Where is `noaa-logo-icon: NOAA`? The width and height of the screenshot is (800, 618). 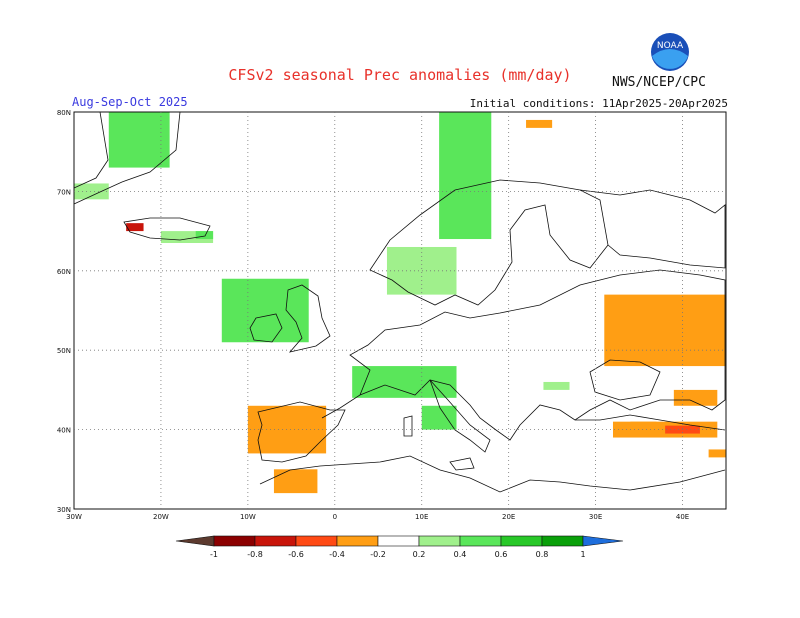
noaa-logo-icon: NOAA is located at coordinates (670, 52).